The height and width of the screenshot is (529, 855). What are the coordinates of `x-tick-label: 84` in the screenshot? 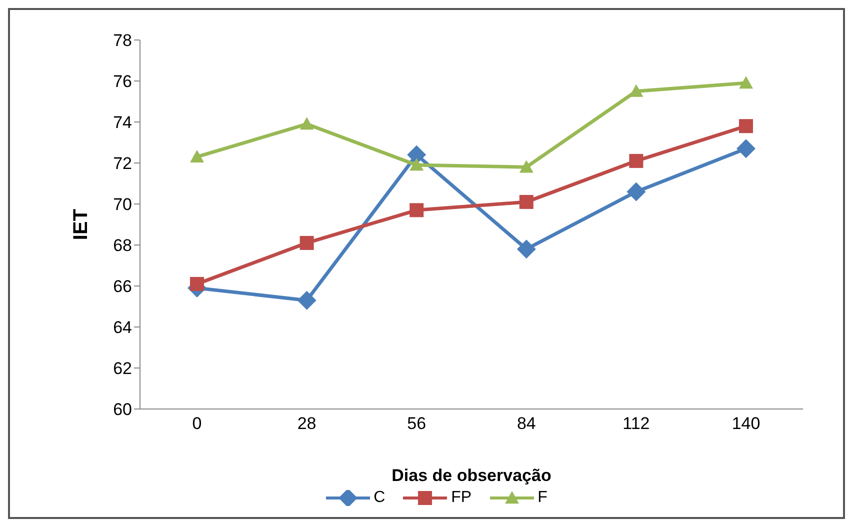 It's located at (526, 424).